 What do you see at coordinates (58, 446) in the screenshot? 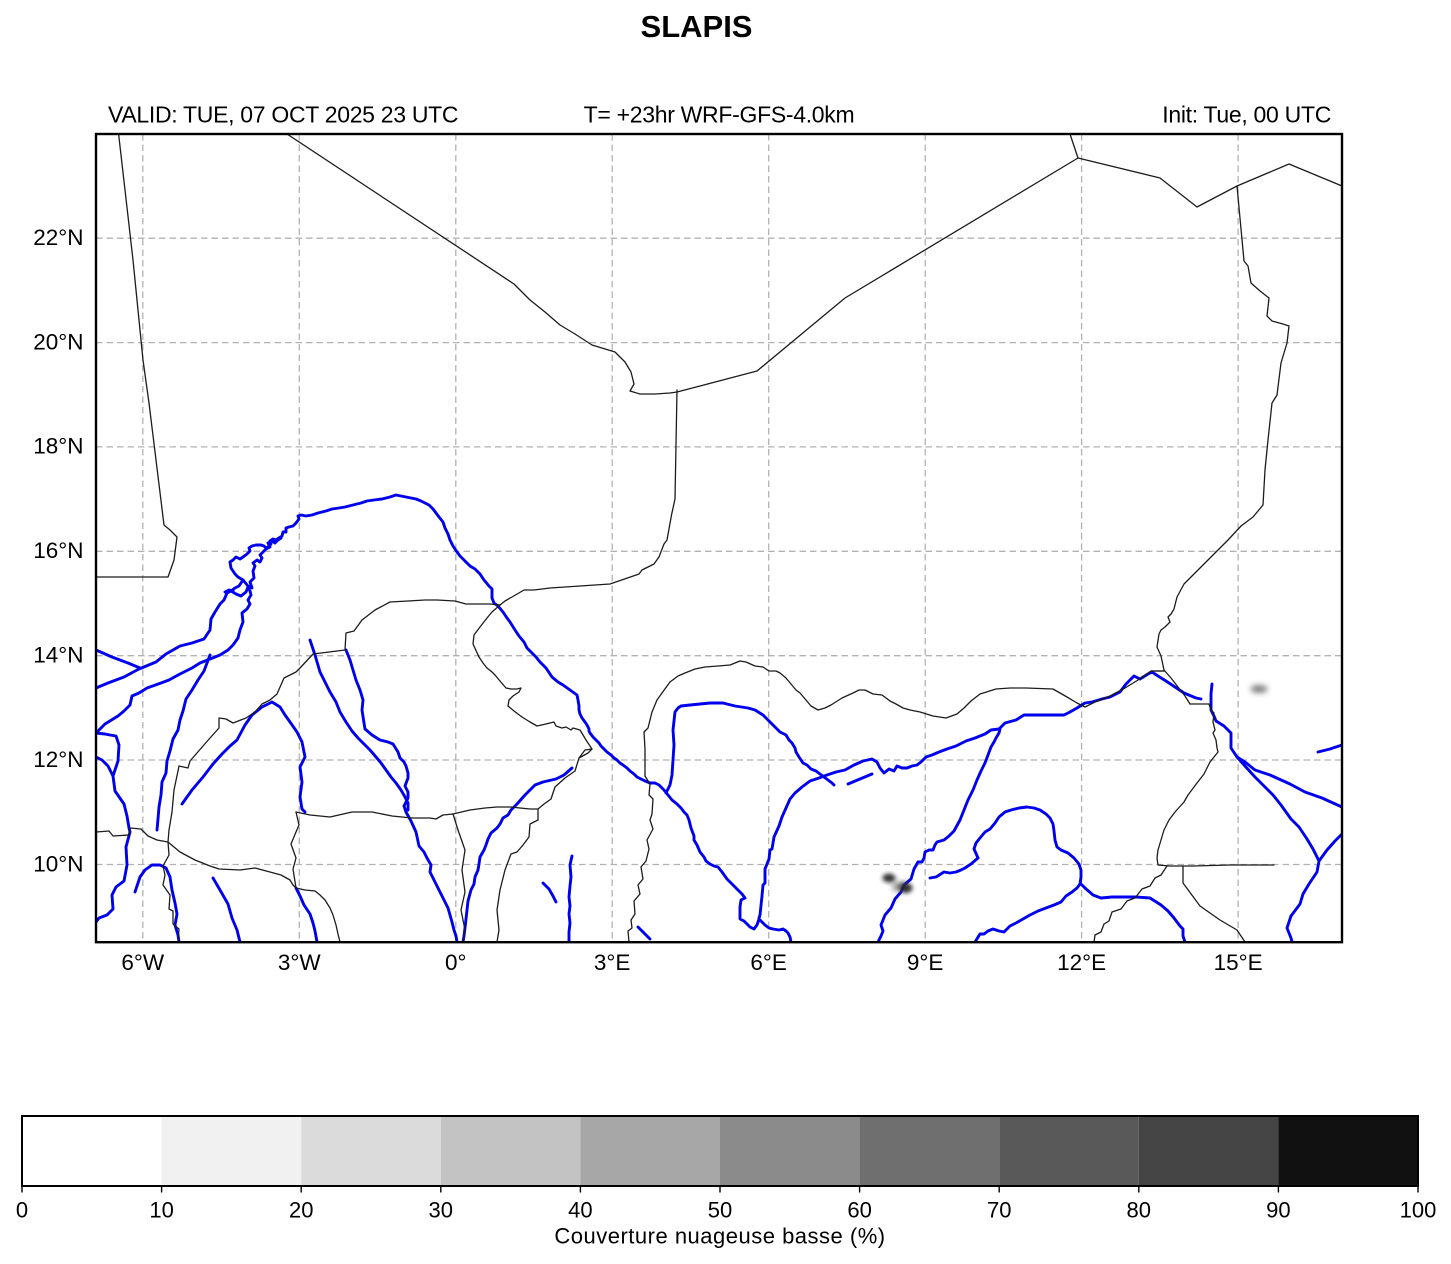
I see `svg-text: 18°N` at bounding box center [58, 446].